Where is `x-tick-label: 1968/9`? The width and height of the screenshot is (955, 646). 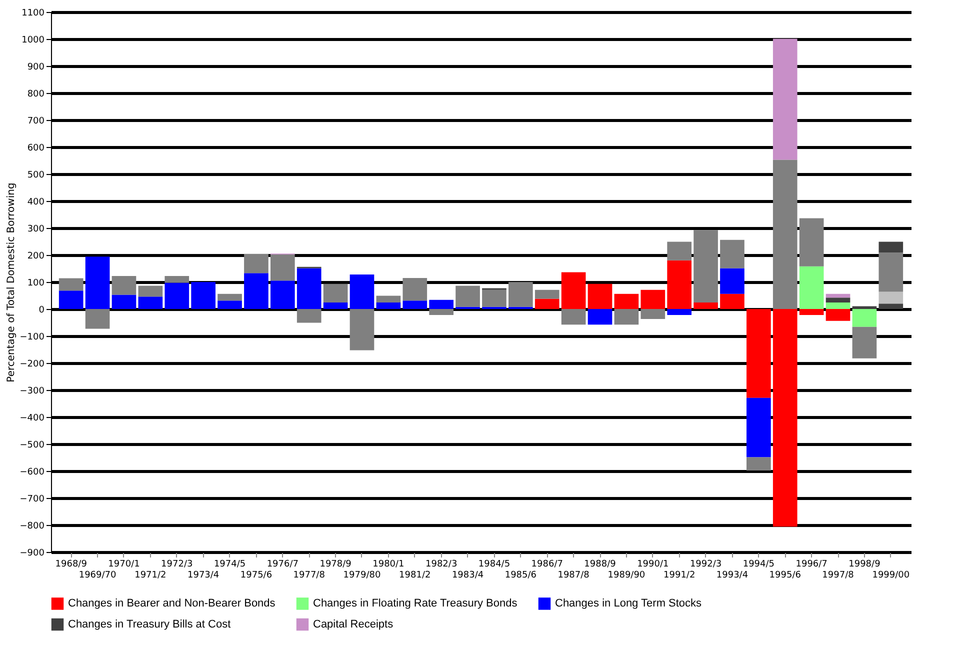 x-tick-label: 1968/9 is located at coordinates (71, 565).